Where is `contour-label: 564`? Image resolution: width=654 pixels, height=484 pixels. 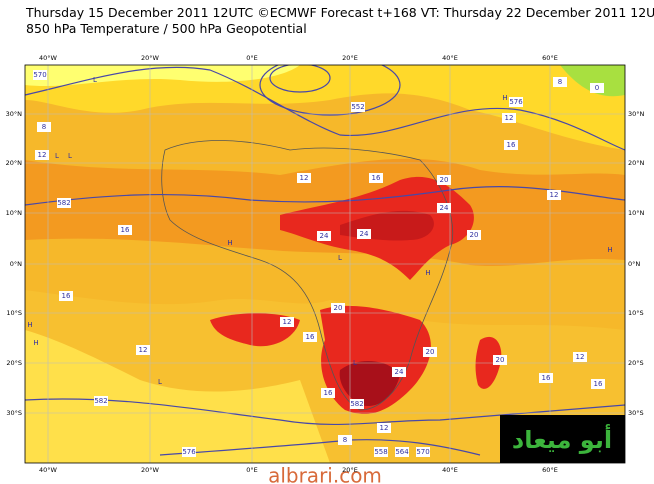
contour-label: 564 is located at coordinates (402, 452).